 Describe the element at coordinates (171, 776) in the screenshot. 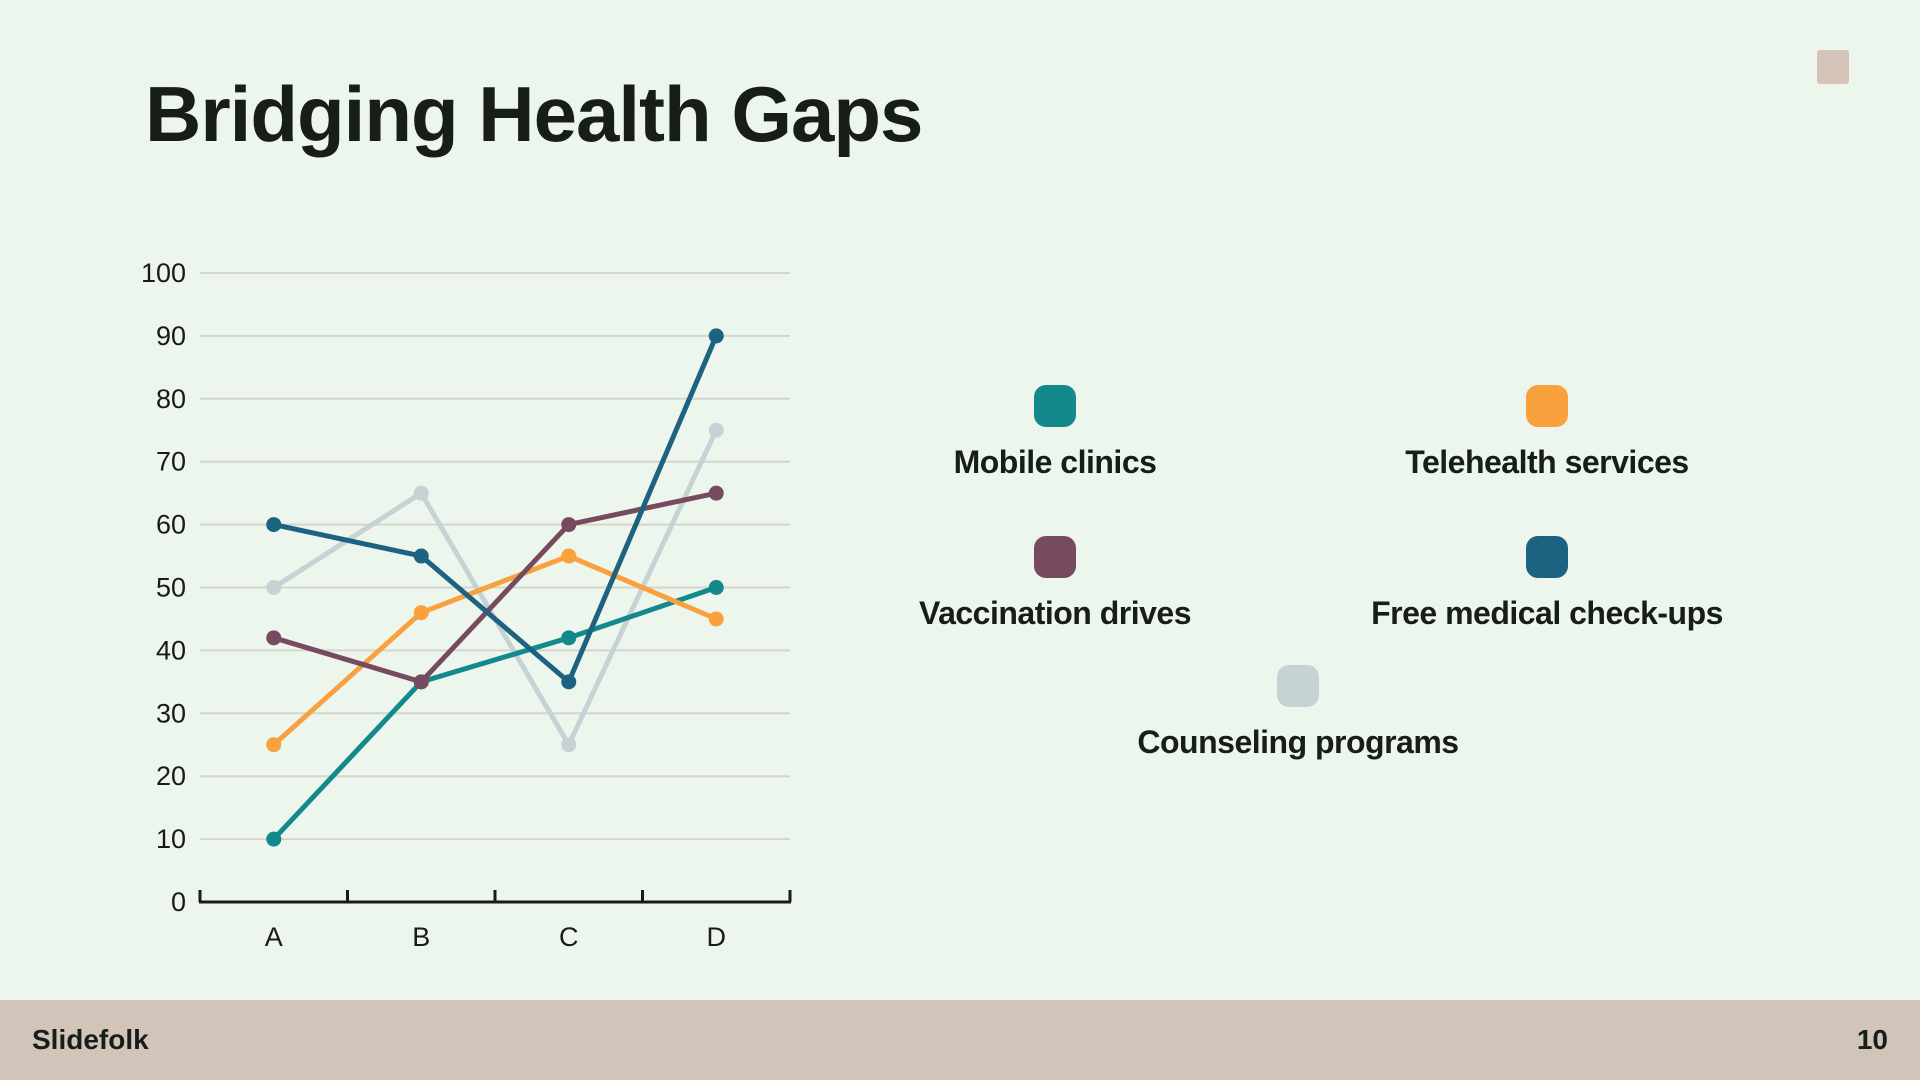

I see `svg-text: 20` at that location.